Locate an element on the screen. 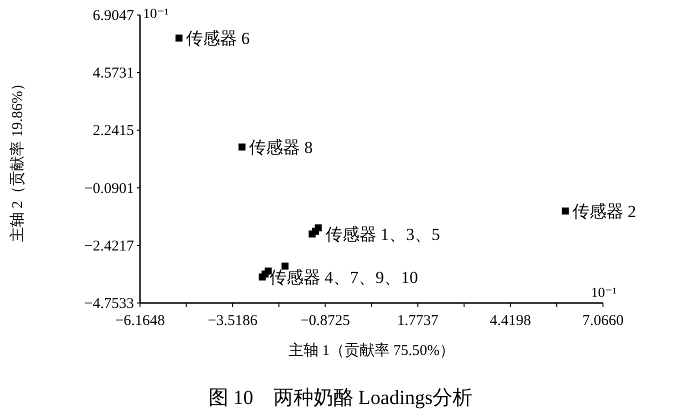 Image resolution: width=681 pixels, height=414 pixels. y-tick-label: 6.9047 is located at coordinates (113, 16).